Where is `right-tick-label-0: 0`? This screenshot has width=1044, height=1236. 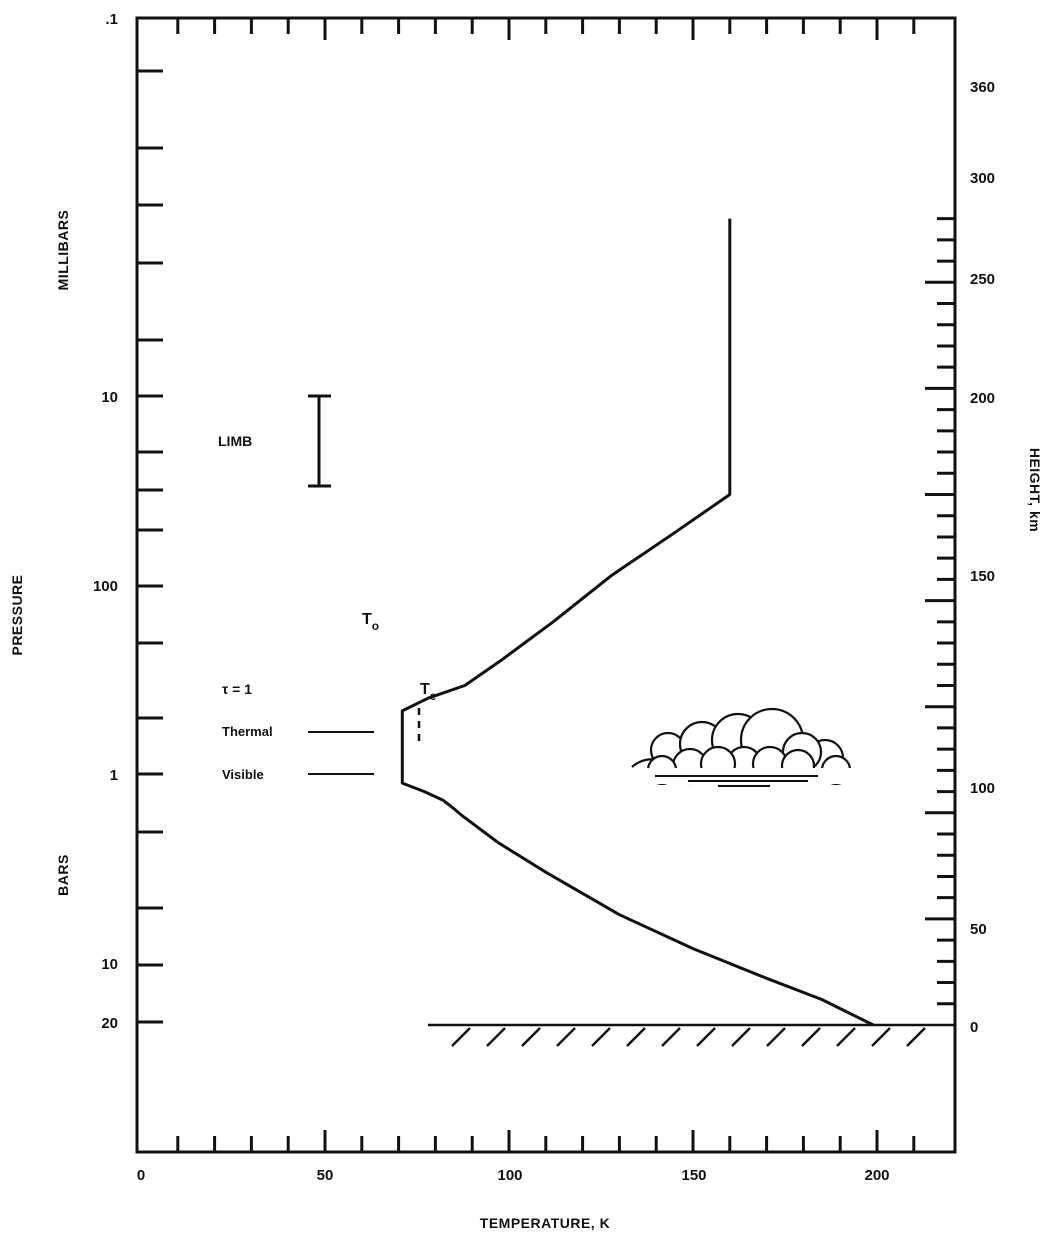 right-tick-label-0: 0 is located at coordinates (974, 1027).